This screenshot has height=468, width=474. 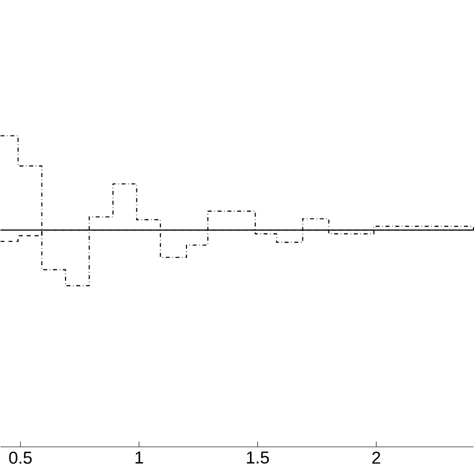 What do you see at coordinates (376, 457) in the screenshot?
I see `x-tick-label: 2` at bounding box center [376, 457].